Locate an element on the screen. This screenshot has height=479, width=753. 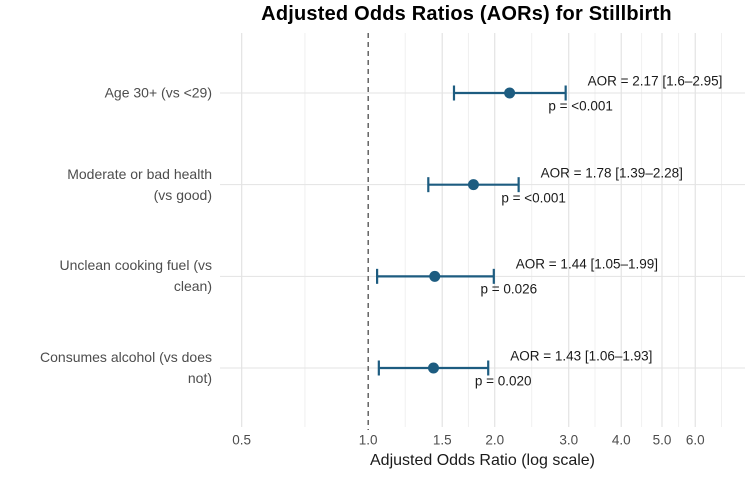
x-tick-label: 5.0 is located at coordinates (662, 440).